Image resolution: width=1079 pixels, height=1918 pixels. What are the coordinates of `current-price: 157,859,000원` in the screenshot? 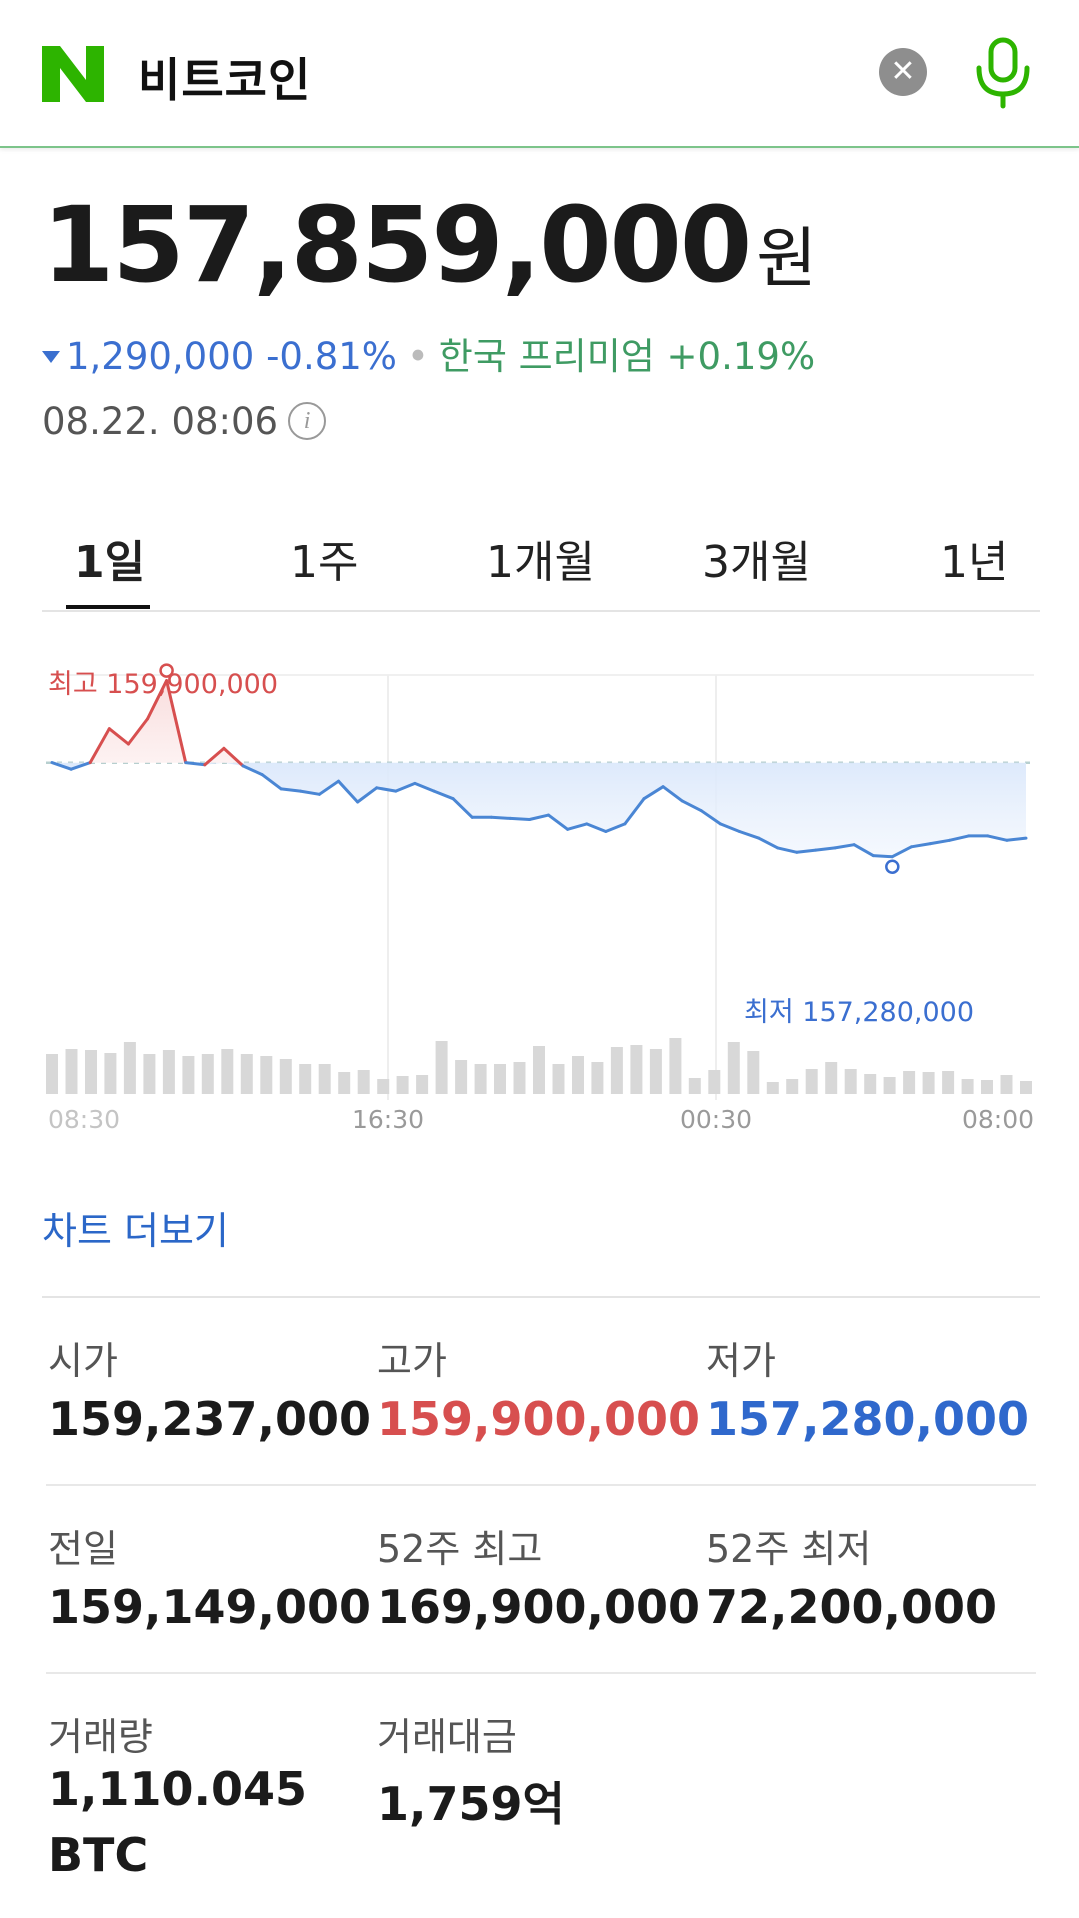 It's located at (429, 245).